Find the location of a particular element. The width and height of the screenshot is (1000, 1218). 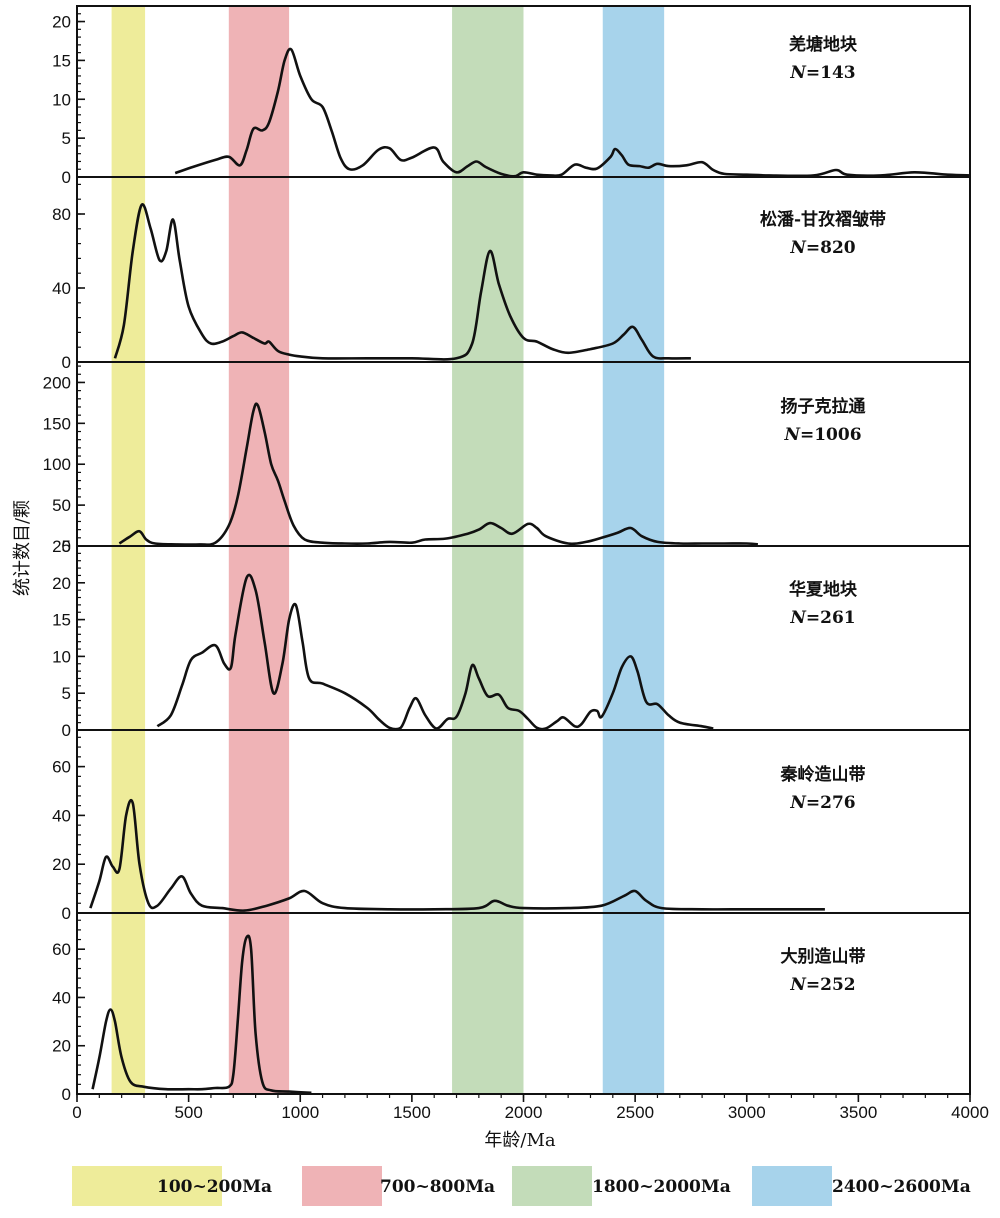

x-tick-label: 4000 is located at coordinates (970, 1112).